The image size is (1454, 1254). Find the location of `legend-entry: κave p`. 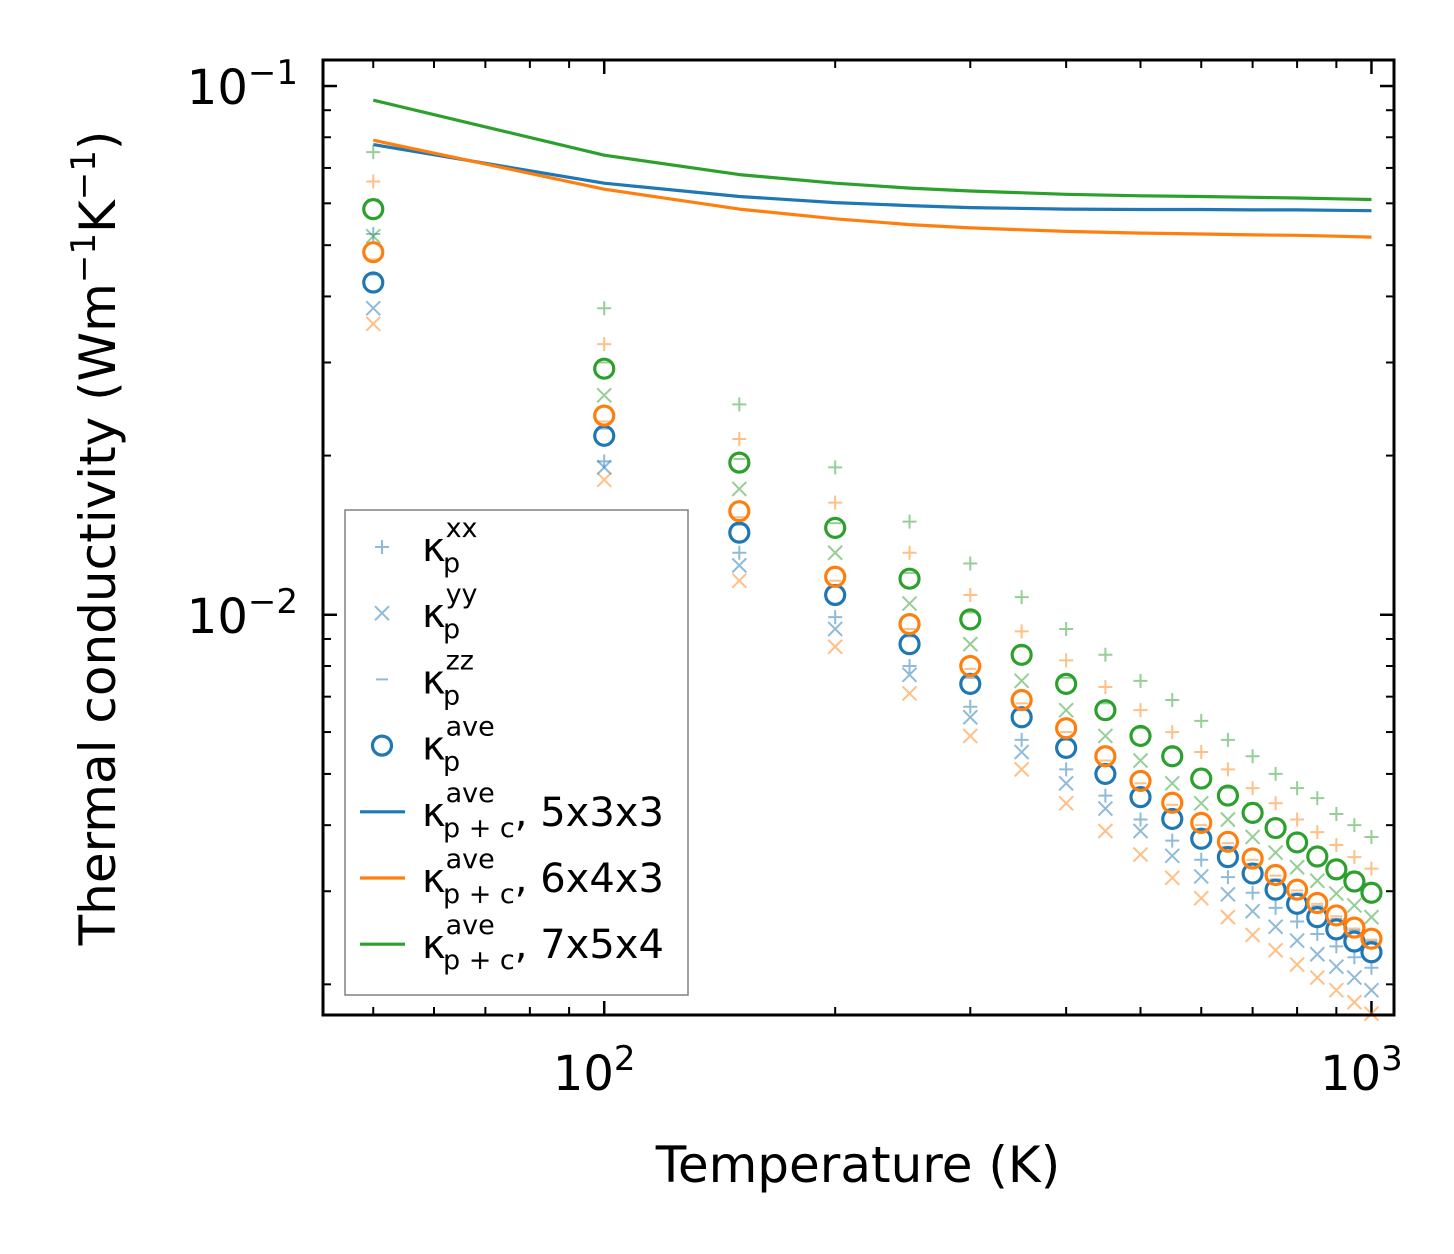

legend-entry: κave p is located at coordinates (432, 745).